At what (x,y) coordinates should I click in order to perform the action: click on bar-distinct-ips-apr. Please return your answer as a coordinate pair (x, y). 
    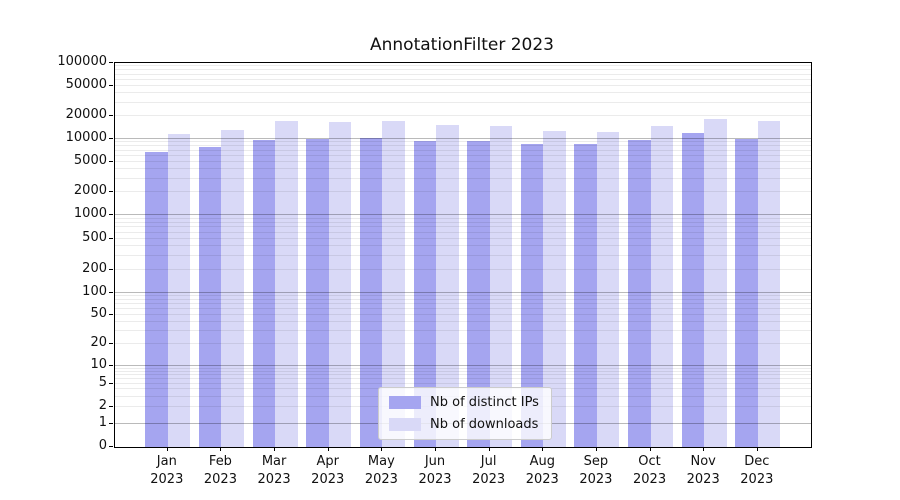
    Looking at the image, I should click on (317, 293).